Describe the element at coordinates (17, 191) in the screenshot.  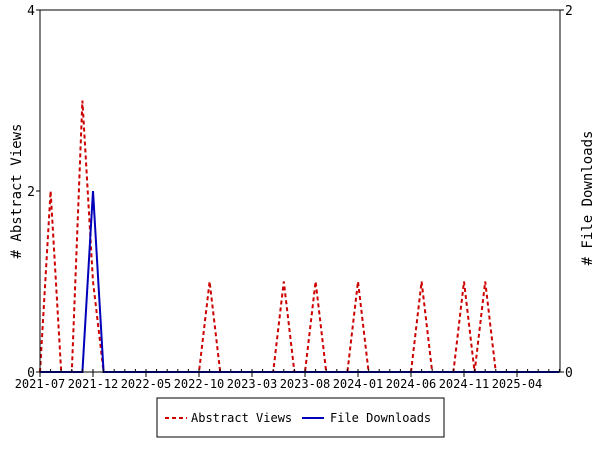
I see `y-axis-left-label: # Abstract Views` at that location.